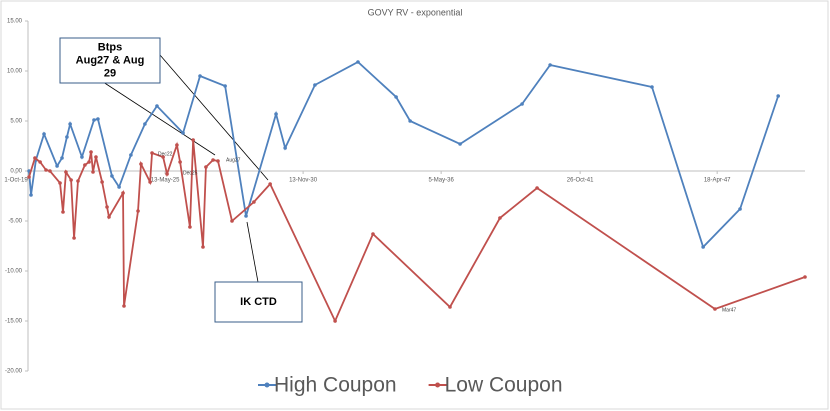 The width and height of the screenshot is (830, 411). What do you see at coordinates (233, 160) in the screenshot?
I see `point-label: Aug27` at bounding box center [233, 160].